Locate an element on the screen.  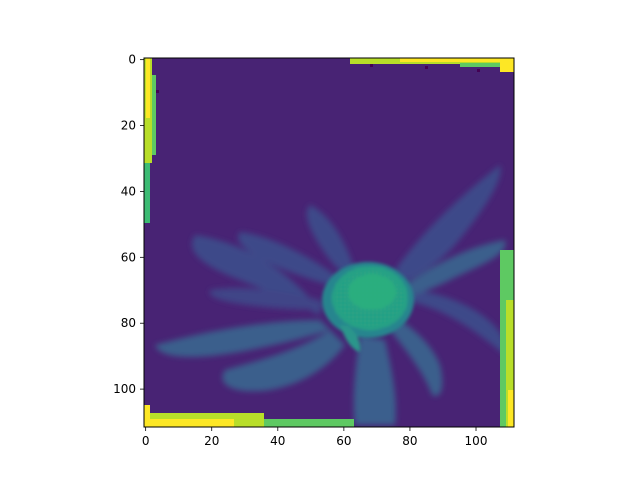
flower-center is located at coordinates (368, 307).